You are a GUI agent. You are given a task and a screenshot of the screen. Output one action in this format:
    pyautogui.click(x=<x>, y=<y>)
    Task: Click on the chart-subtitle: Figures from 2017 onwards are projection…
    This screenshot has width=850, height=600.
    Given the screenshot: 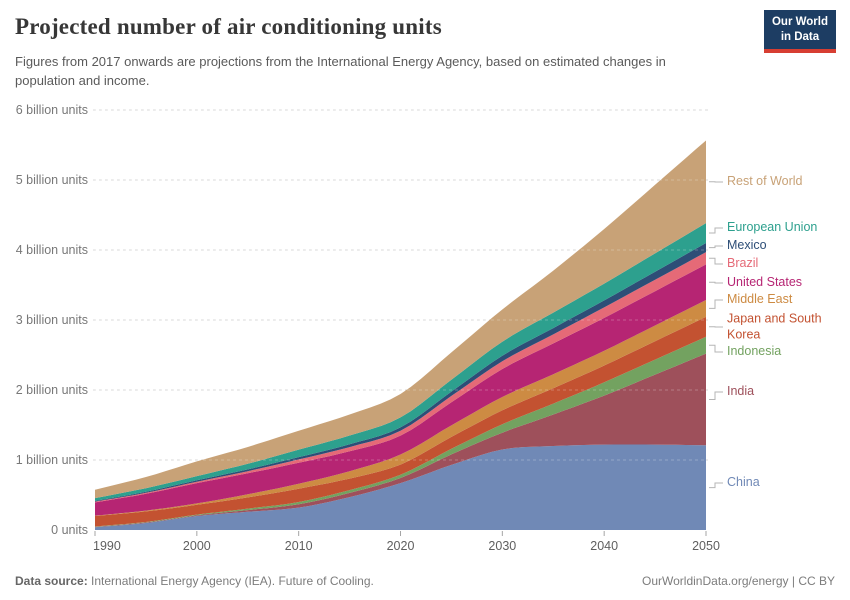 What is the action you would take?
    pyautogui.click(x=340, y=71)
    